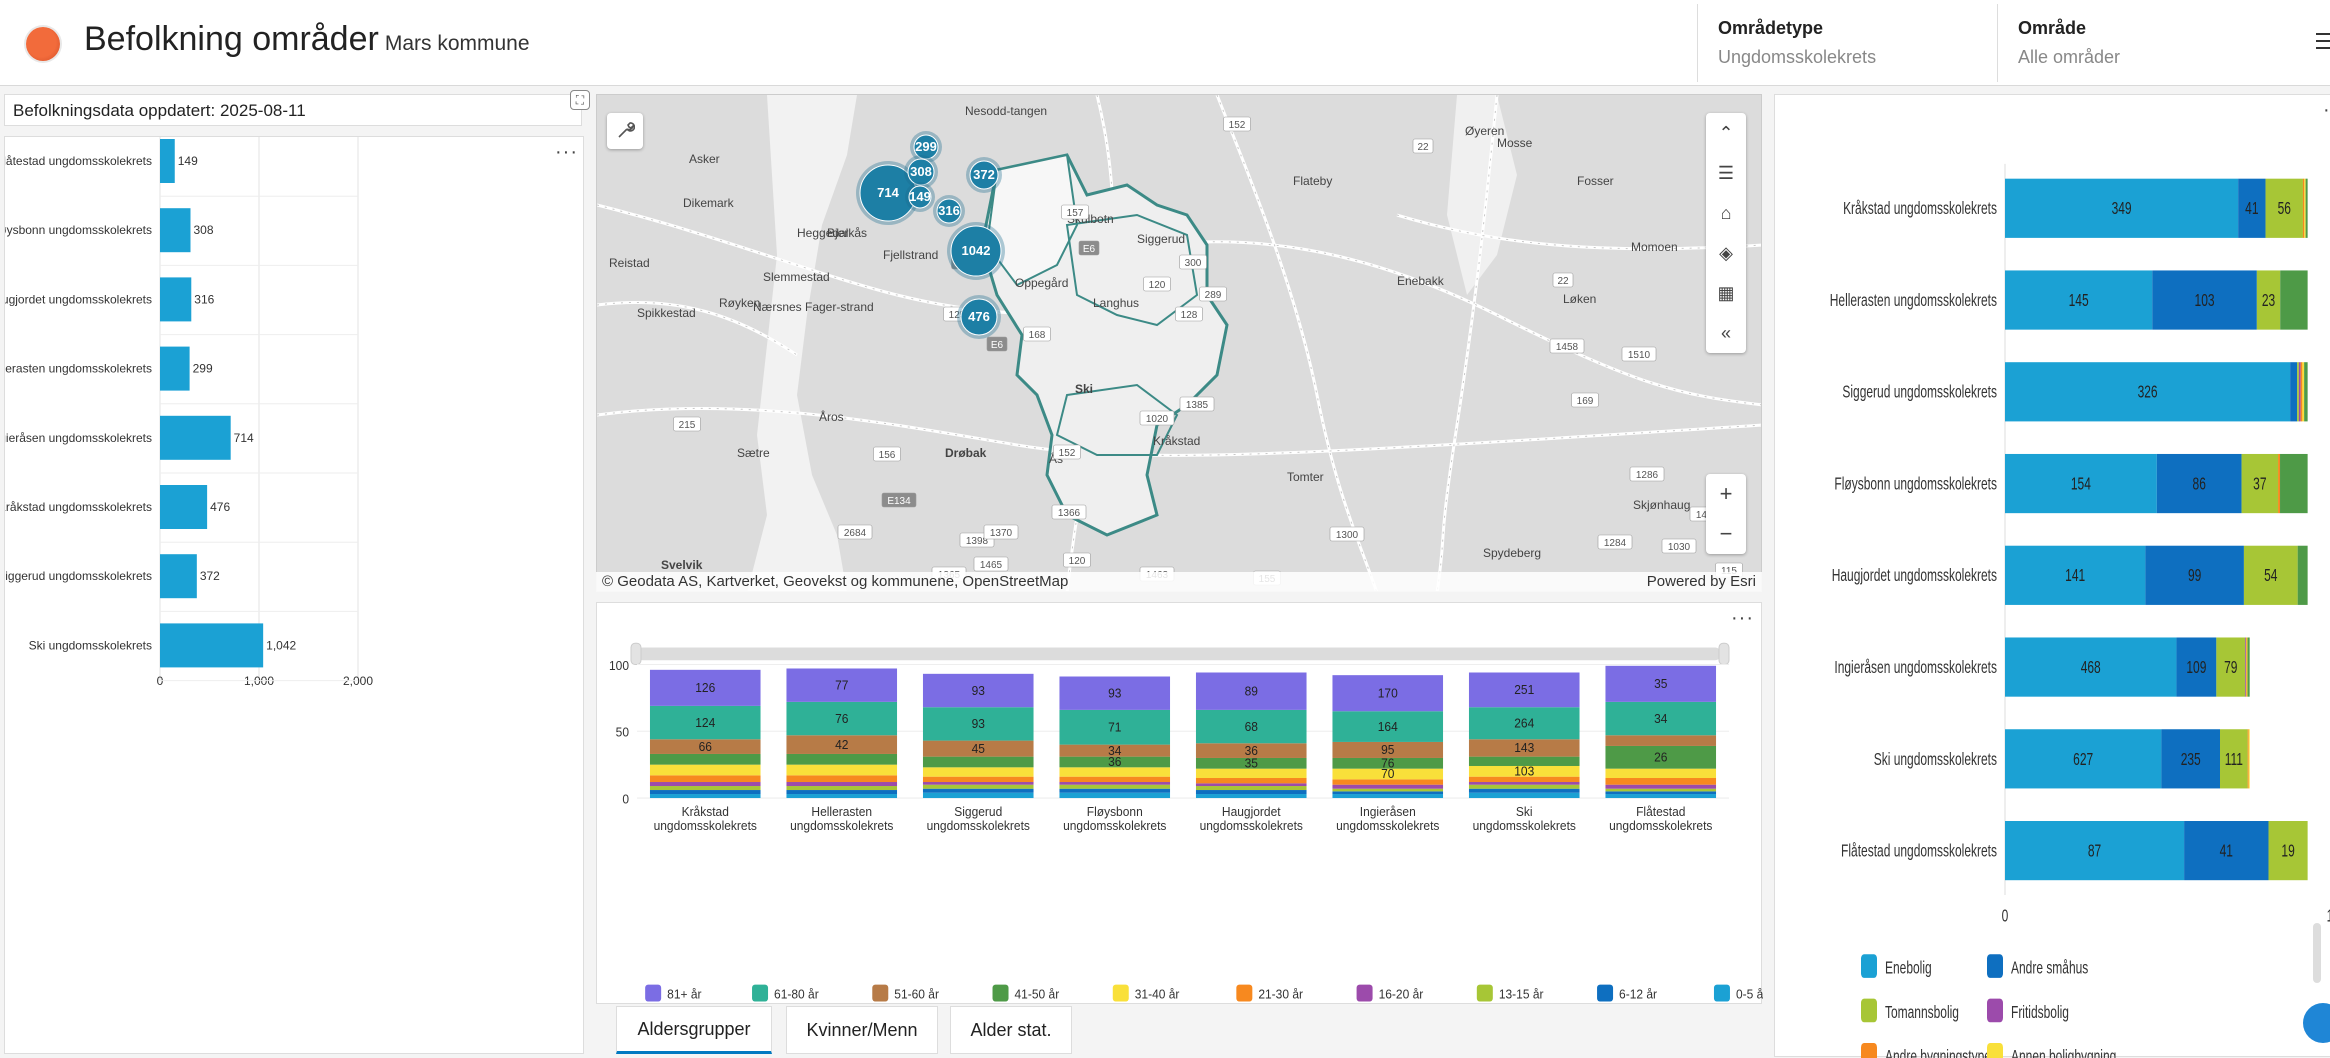 This screenshot has height=1058, width=2330. Describe the element at coordinates (1726, 493) in the screenshot. I see `zoom-in-button: +` at that location.